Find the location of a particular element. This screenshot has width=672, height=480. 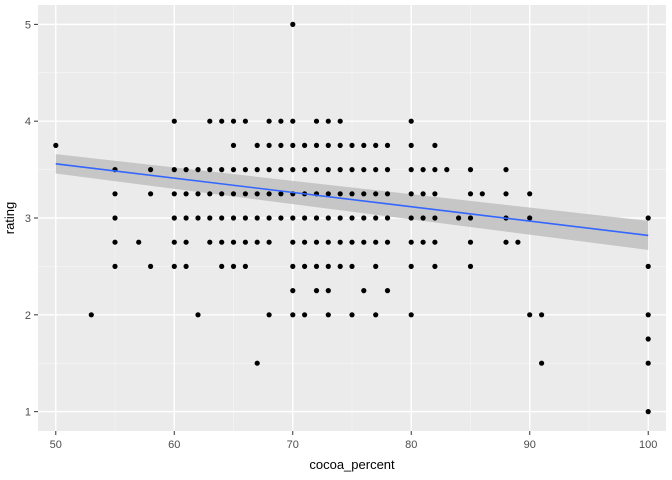

y-tick-label: 2 is located at coordinates (28, 316).